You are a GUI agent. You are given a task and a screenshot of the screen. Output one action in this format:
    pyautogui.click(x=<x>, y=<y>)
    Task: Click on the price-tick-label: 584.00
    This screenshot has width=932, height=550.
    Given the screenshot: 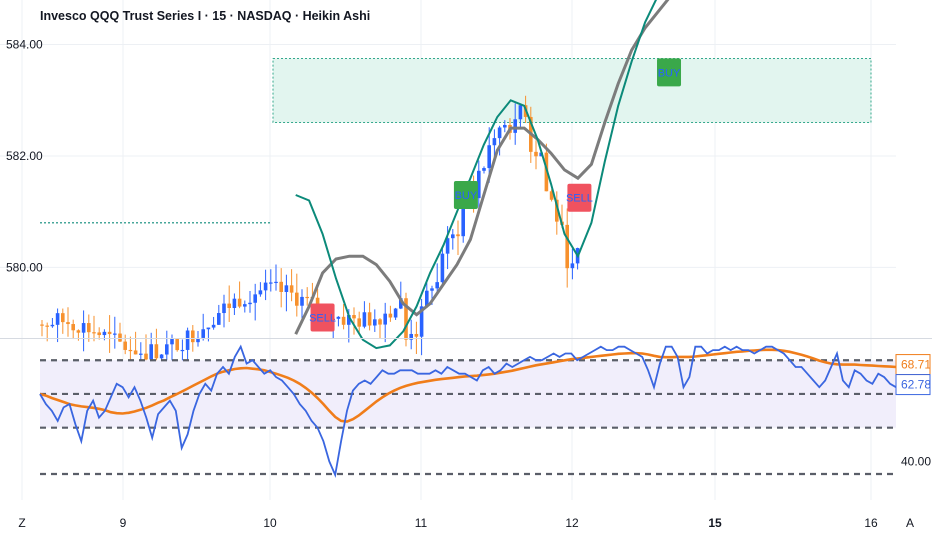 What is the action you would take?
    pyautogui.click(x=24, y=45)
    